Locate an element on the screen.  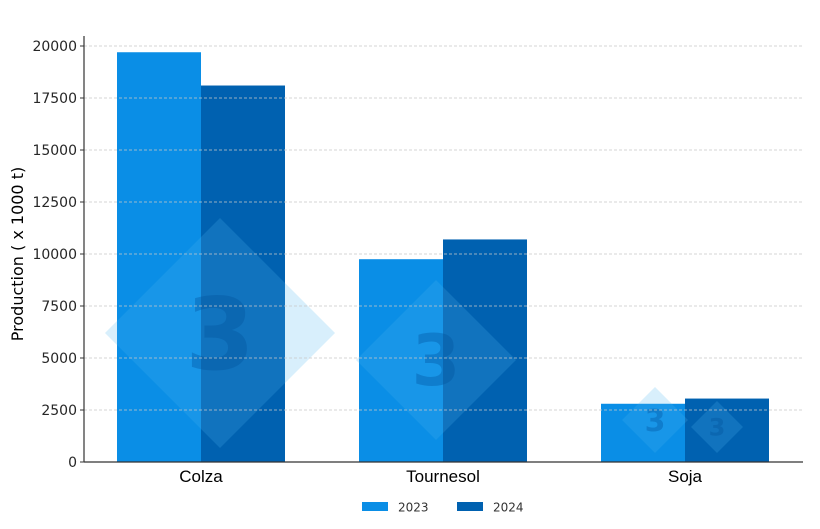
bar-soja-2023 is located at coordinates (643, 432).